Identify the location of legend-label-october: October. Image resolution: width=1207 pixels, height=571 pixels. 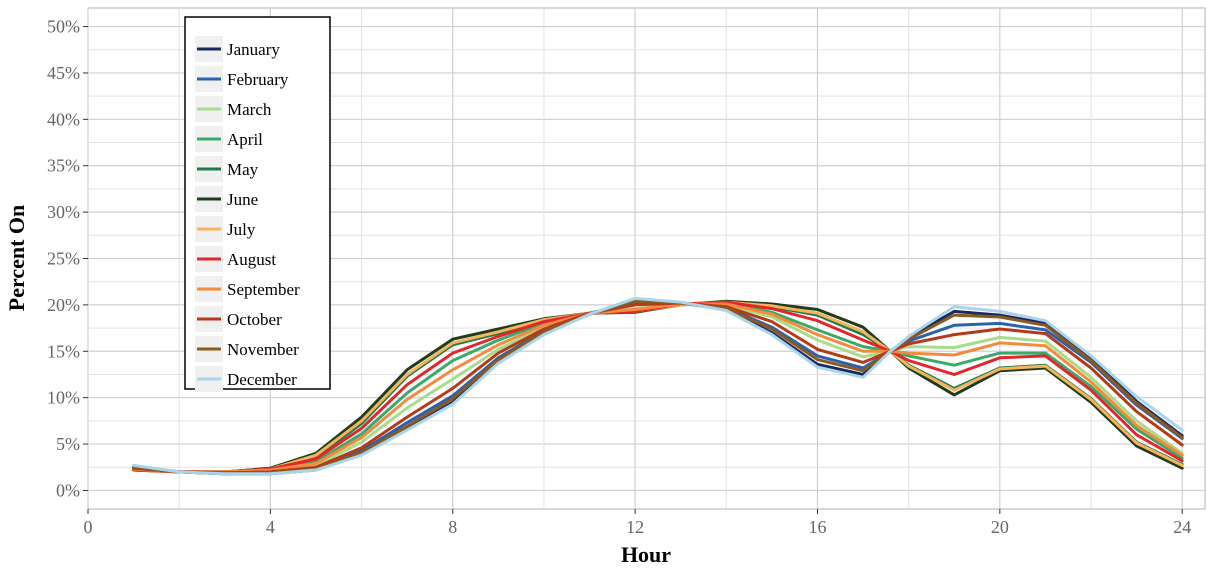
(254, 319).